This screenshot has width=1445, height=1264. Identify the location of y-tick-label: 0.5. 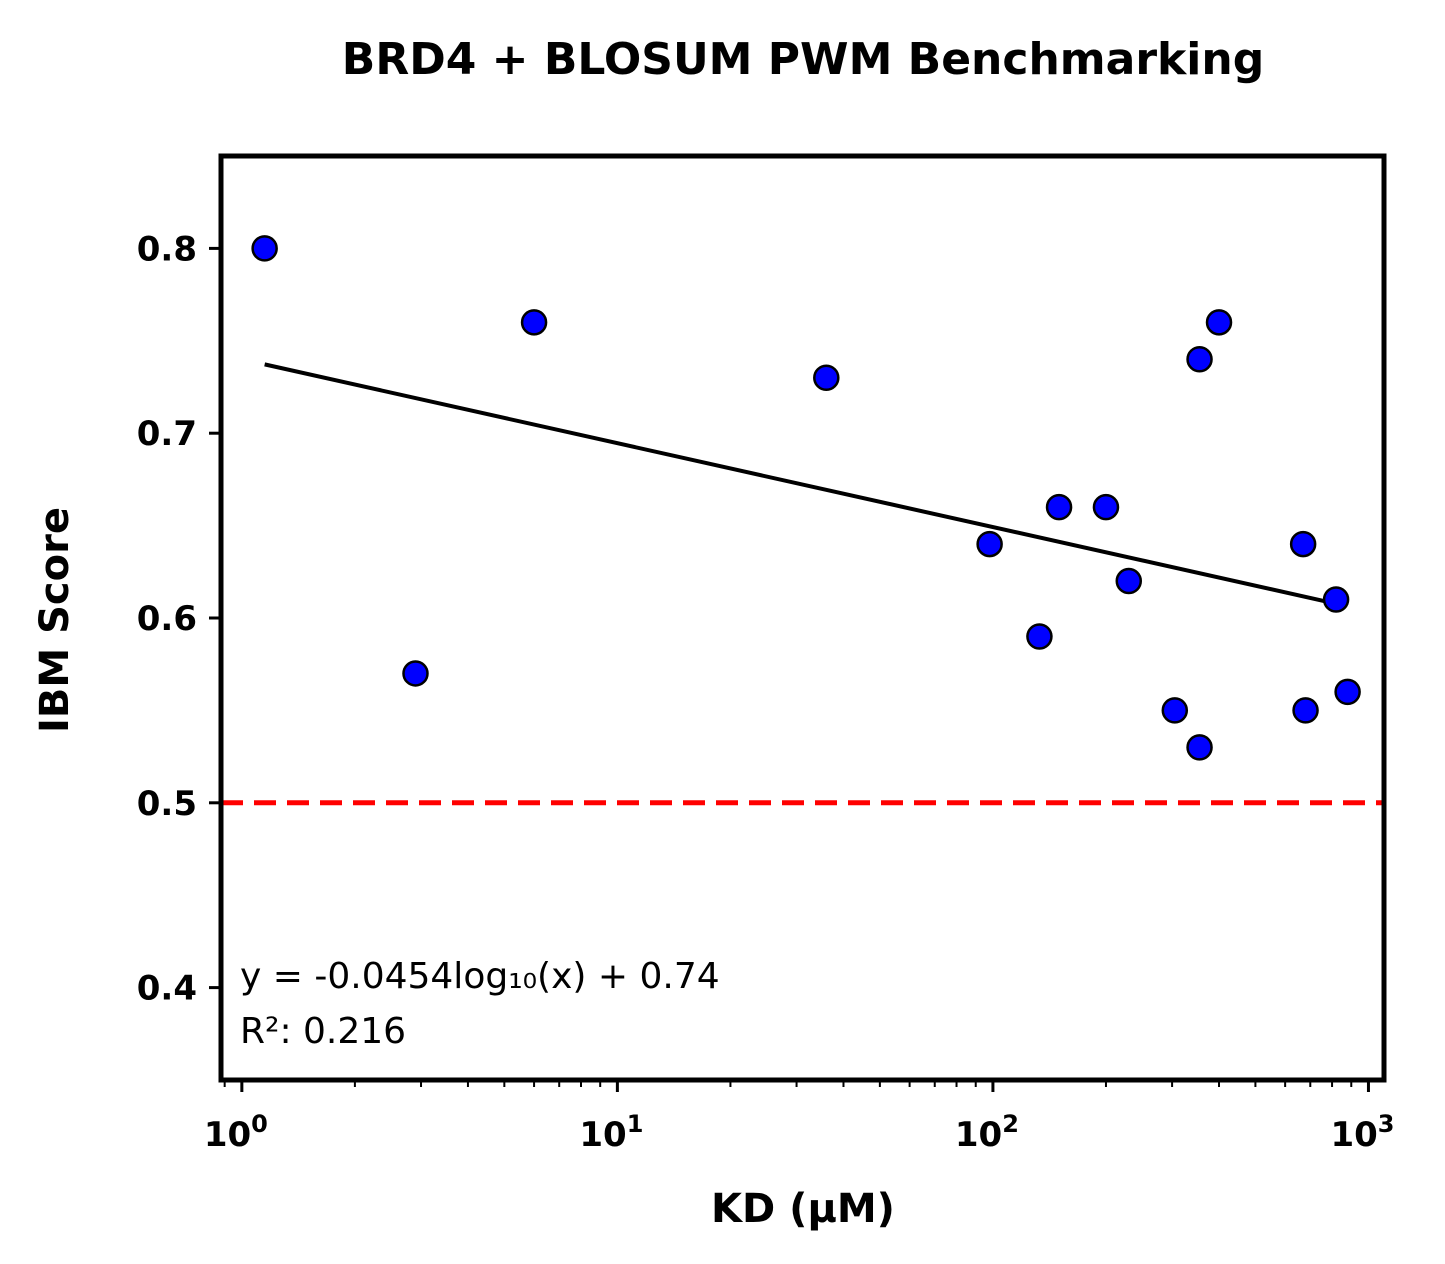
(167, 804).